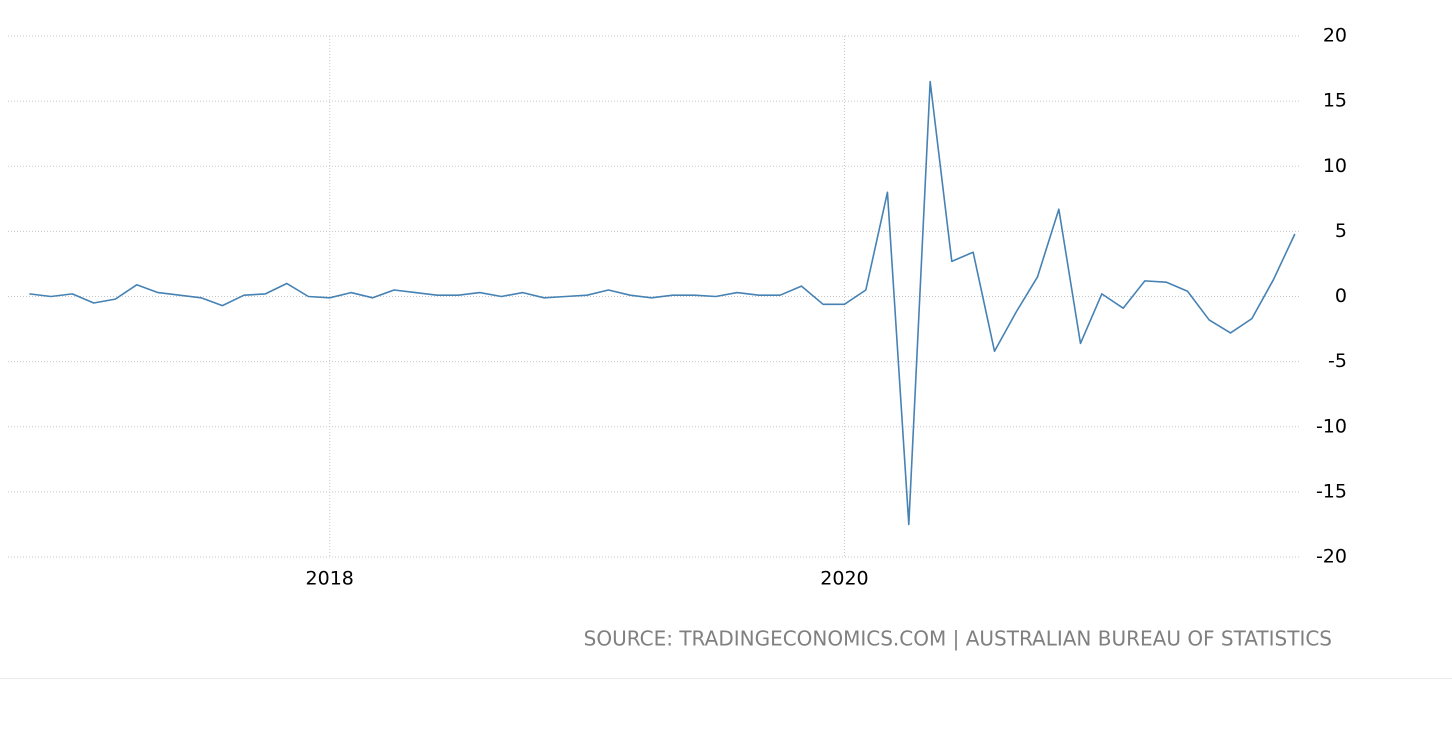 Image resolution: width=1452 pixels, height=738 pixels. I want to click on y-tick-label: 0, so click(1341, 296).